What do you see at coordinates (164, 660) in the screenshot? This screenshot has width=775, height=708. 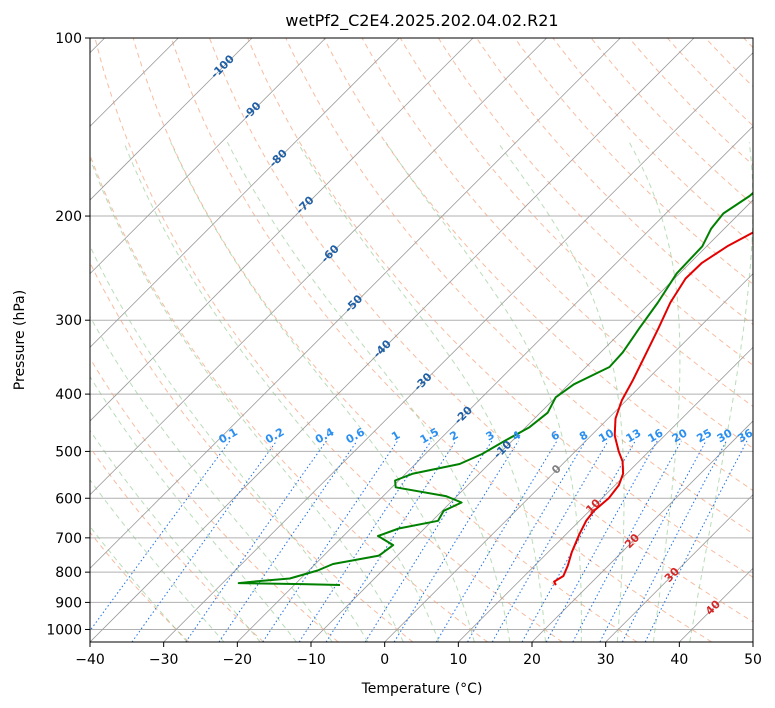 I see `x-tick-label: −30` at bounding box center [164, 660].